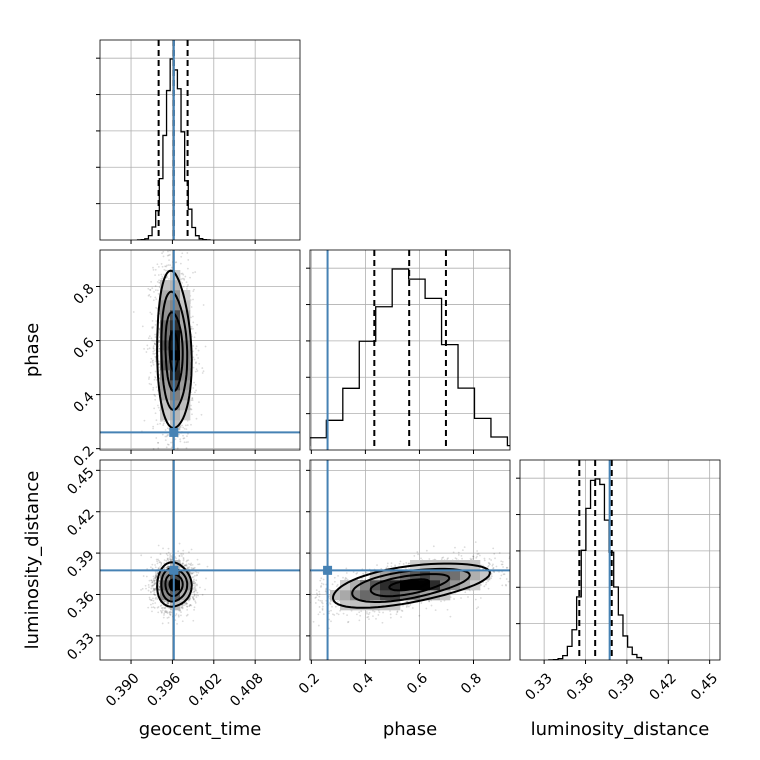 Image resolution: width=760 pixels, height=760 pixels. What do you see at coordinates (200, 350) in the screenshot?
I see `gridlines` at bounding box center [200, 350].